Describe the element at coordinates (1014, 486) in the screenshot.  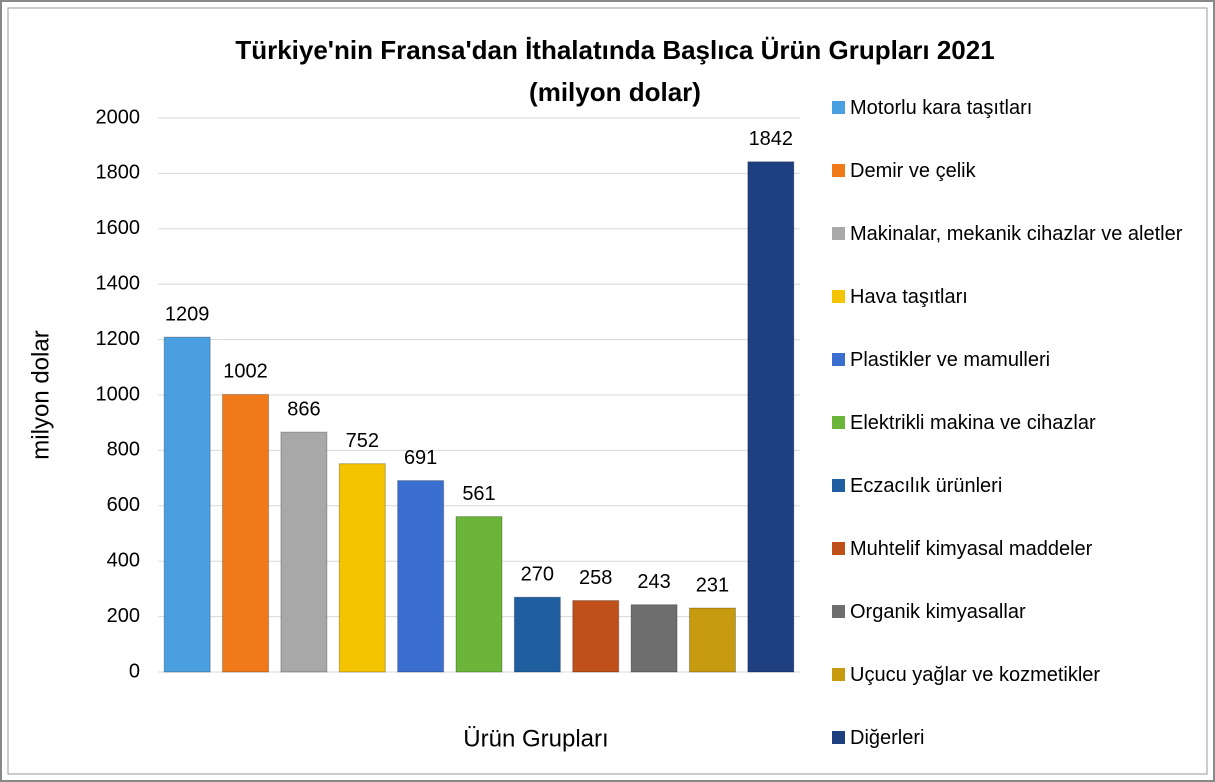
I see `legend-item: Eczacılık ürünleri` at that location.